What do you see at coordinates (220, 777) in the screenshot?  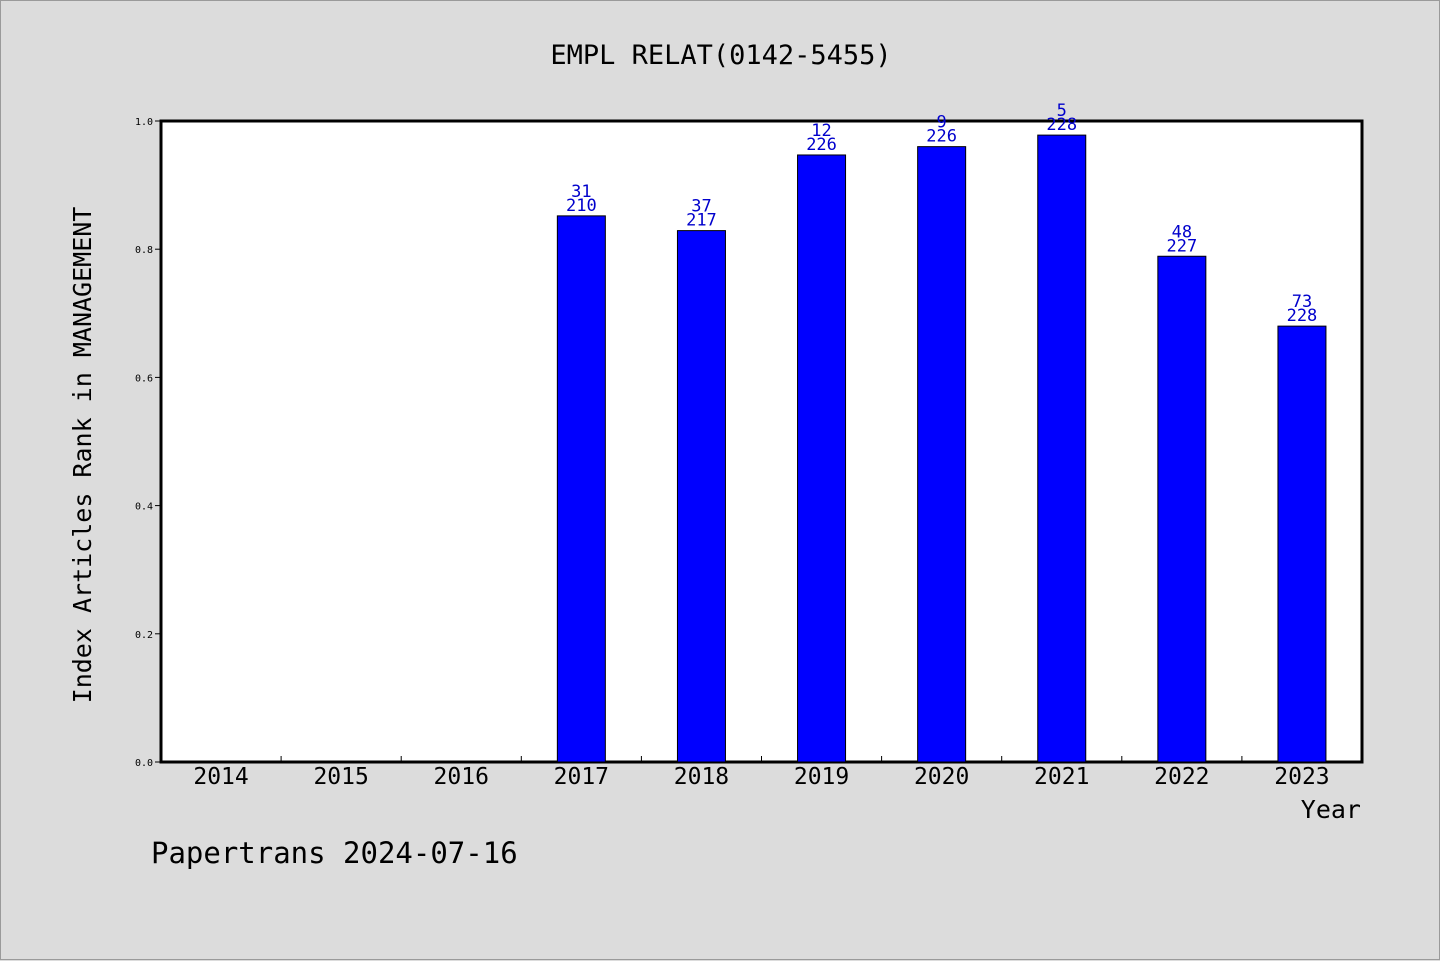 I see `x-tick-label: 2014` at bounding box center [220, 777].